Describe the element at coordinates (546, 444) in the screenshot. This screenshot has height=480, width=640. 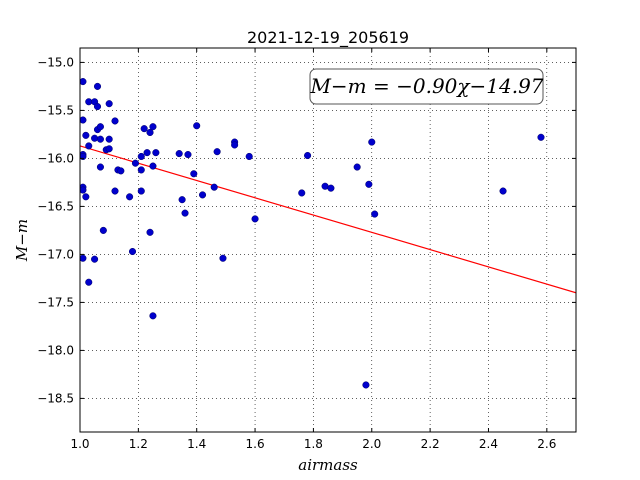
I see `x-tick-label: 2.6` at that location.